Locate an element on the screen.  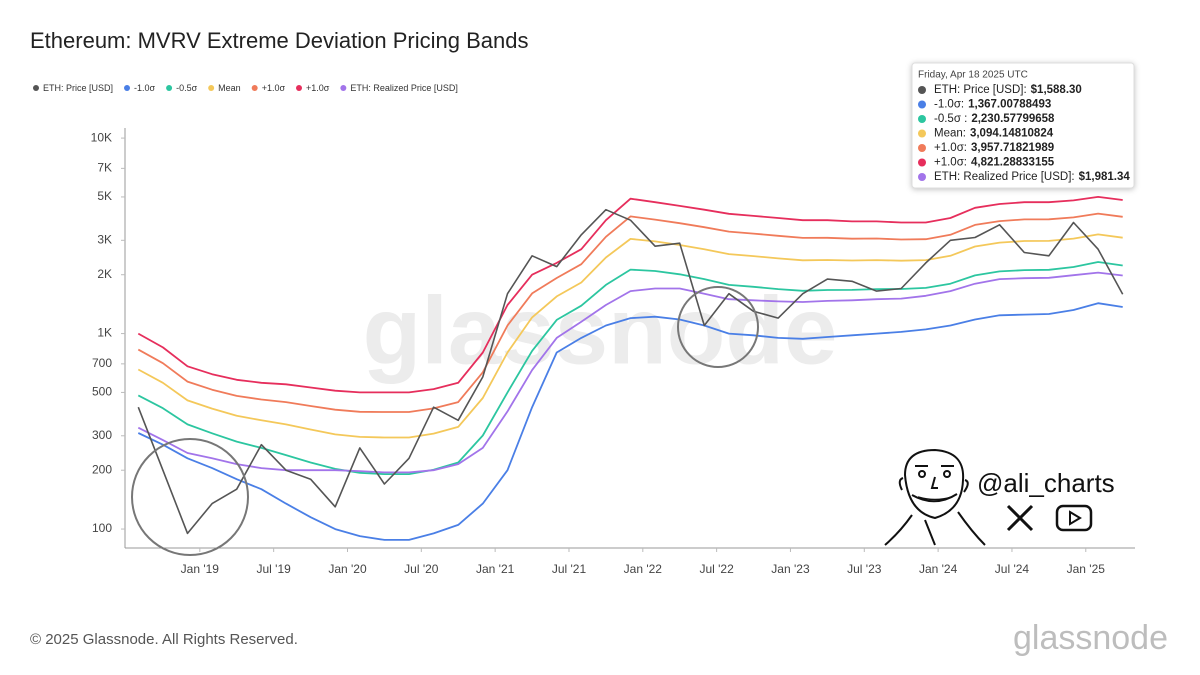
x-tick-label: Jan '20 is located at coordinates (347, 569).